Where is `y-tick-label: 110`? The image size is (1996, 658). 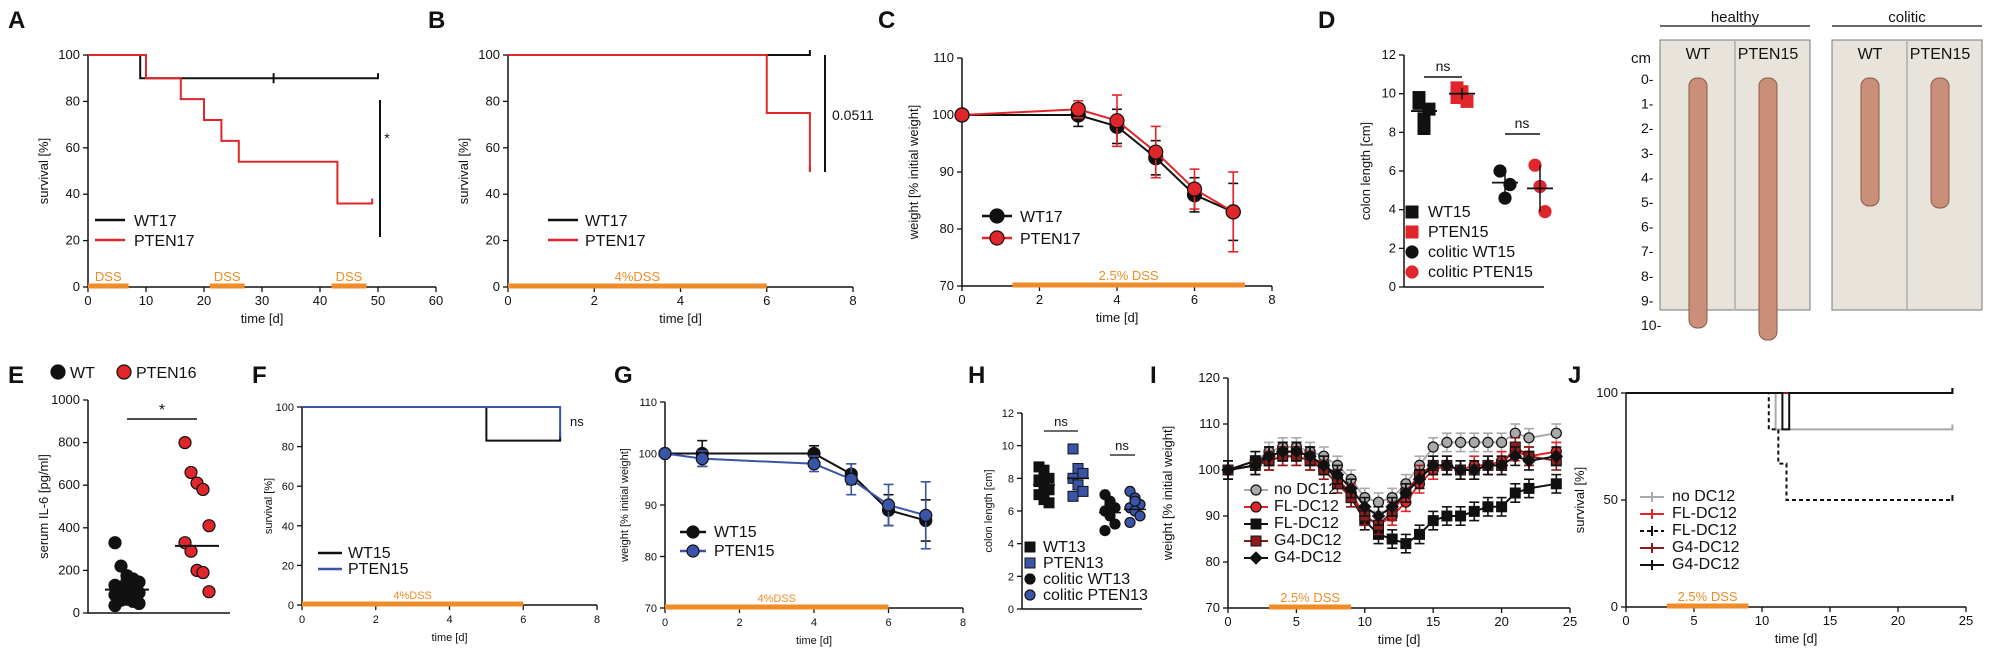 y-tick-label: 110 is located at coordinates (943, 57).